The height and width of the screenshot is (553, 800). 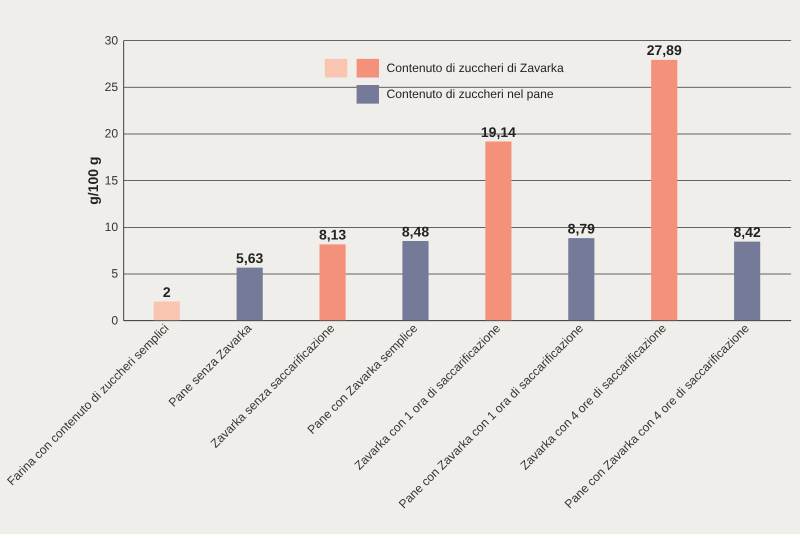 What do you see at coordinates (332, 234) in the screenshot?
I see `data-label: 8,13` at bounding box center [332, 234].